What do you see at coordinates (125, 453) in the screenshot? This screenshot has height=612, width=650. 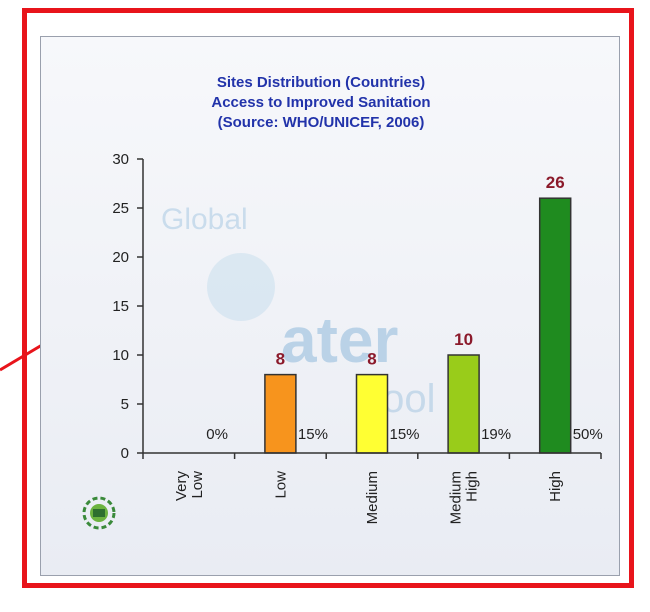 I see `y-tick-label: 0` at bounding box center [125, 453].